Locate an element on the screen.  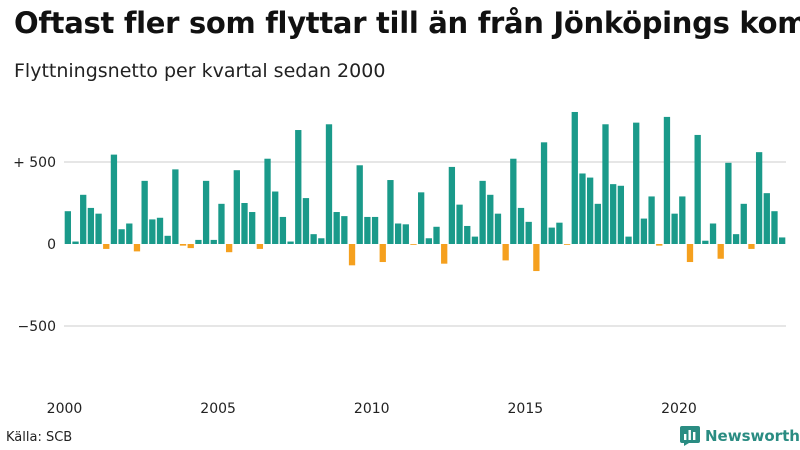
brand-name: Newsworthy is located at coordinates (752, 436).